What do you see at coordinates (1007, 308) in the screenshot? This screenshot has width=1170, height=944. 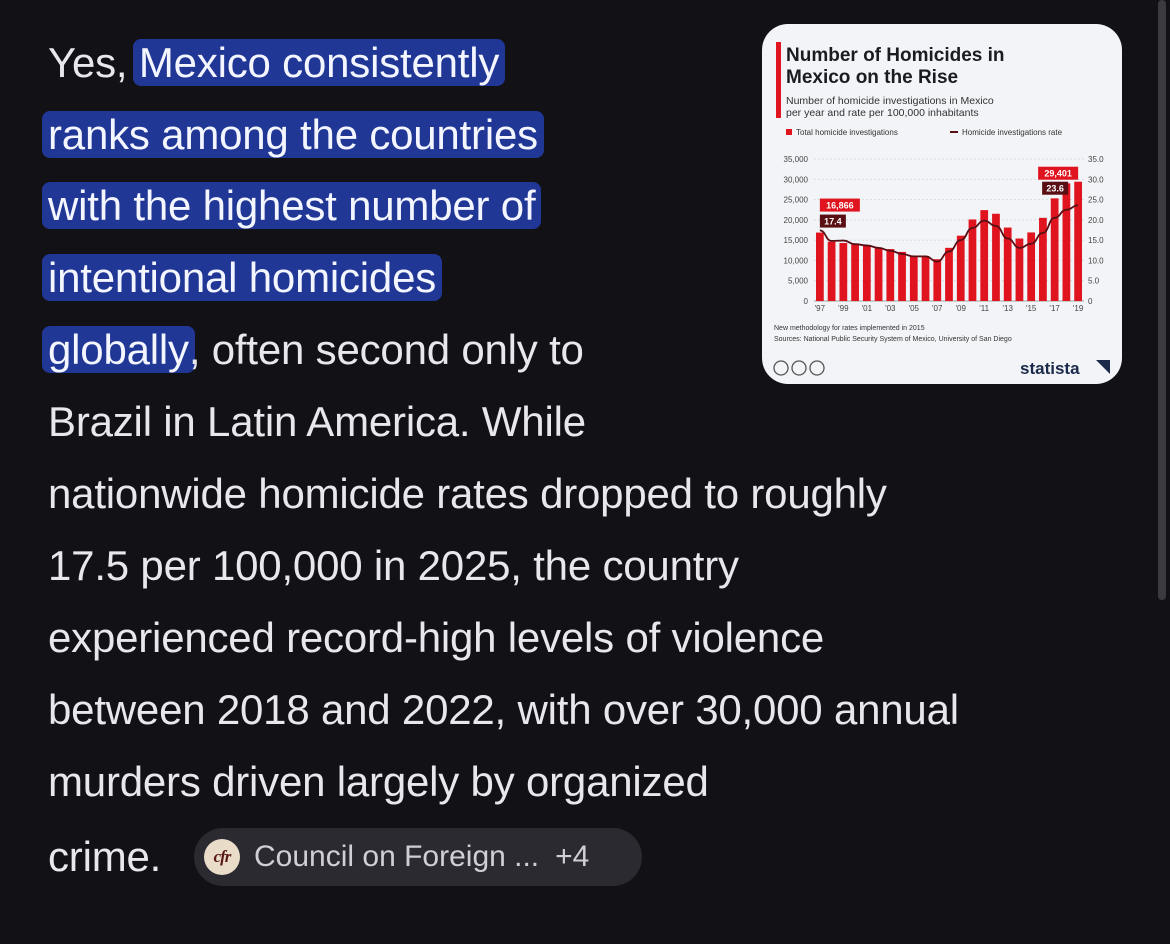 I see `x-tick-label: '13` at bounding box center [1007, 308].